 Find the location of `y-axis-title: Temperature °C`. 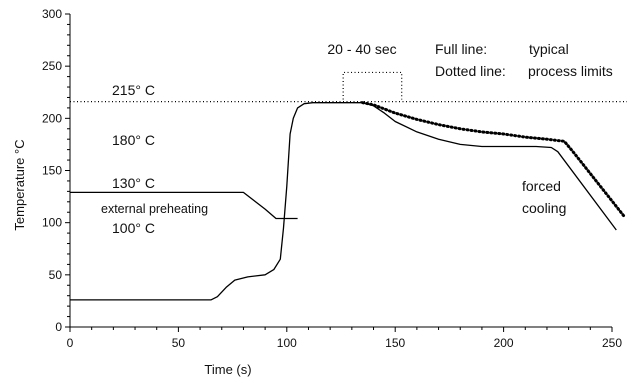

y-axis-title: Temperature °C is located at coordinates (19, 184).